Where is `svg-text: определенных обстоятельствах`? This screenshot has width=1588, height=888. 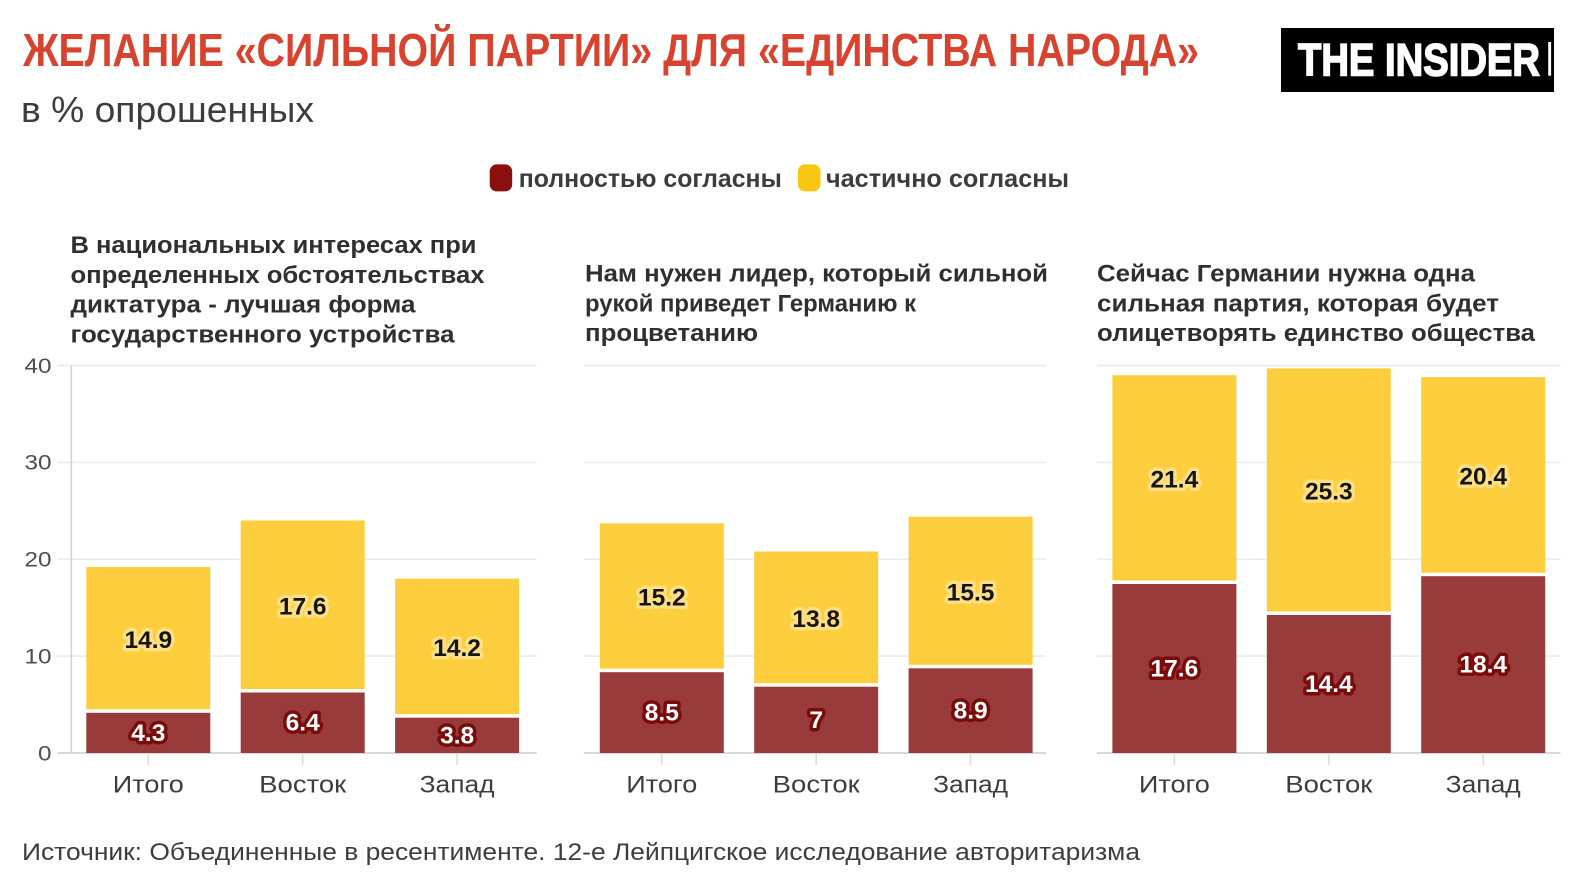 svg-text: определенных обстоятельствах is located at coordinates (278, 275).